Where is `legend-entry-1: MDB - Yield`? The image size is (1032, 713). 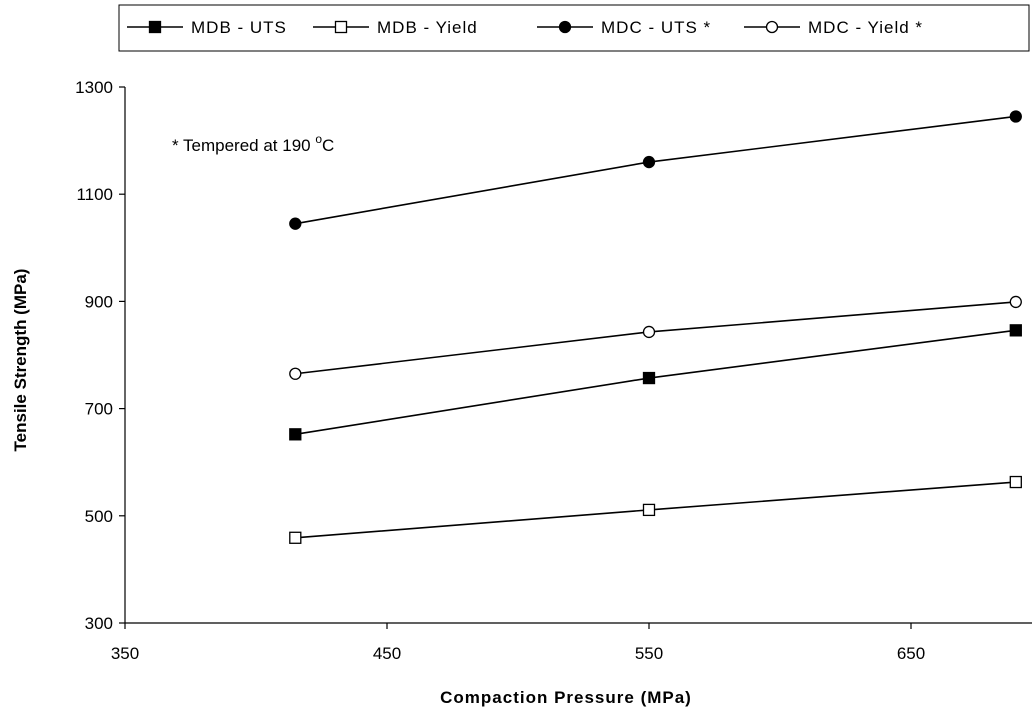 legend-entry-1: MDB - Yield is located at coordinates (395, 27).